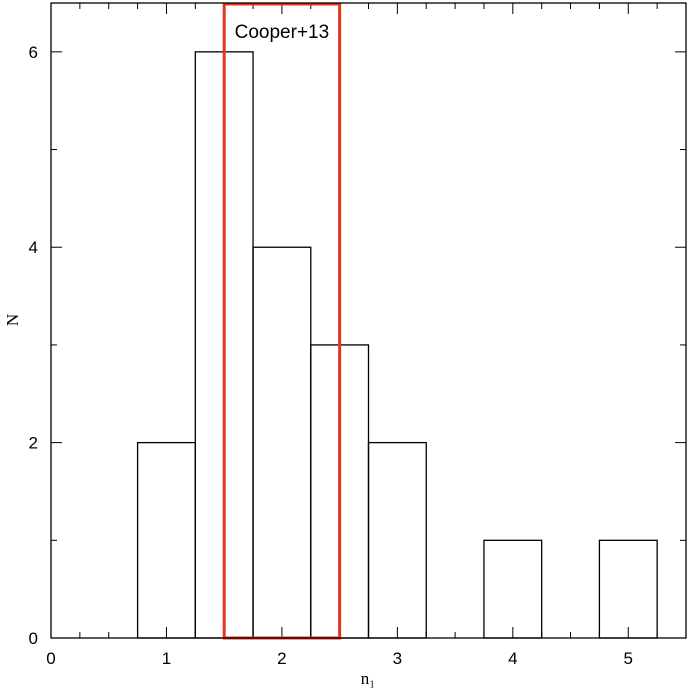 This screenshot has height=691, width=691. Describe the element at coordinates (282, 32) in the screenshot. I see `annotation-label: Cooper+13` at that location.